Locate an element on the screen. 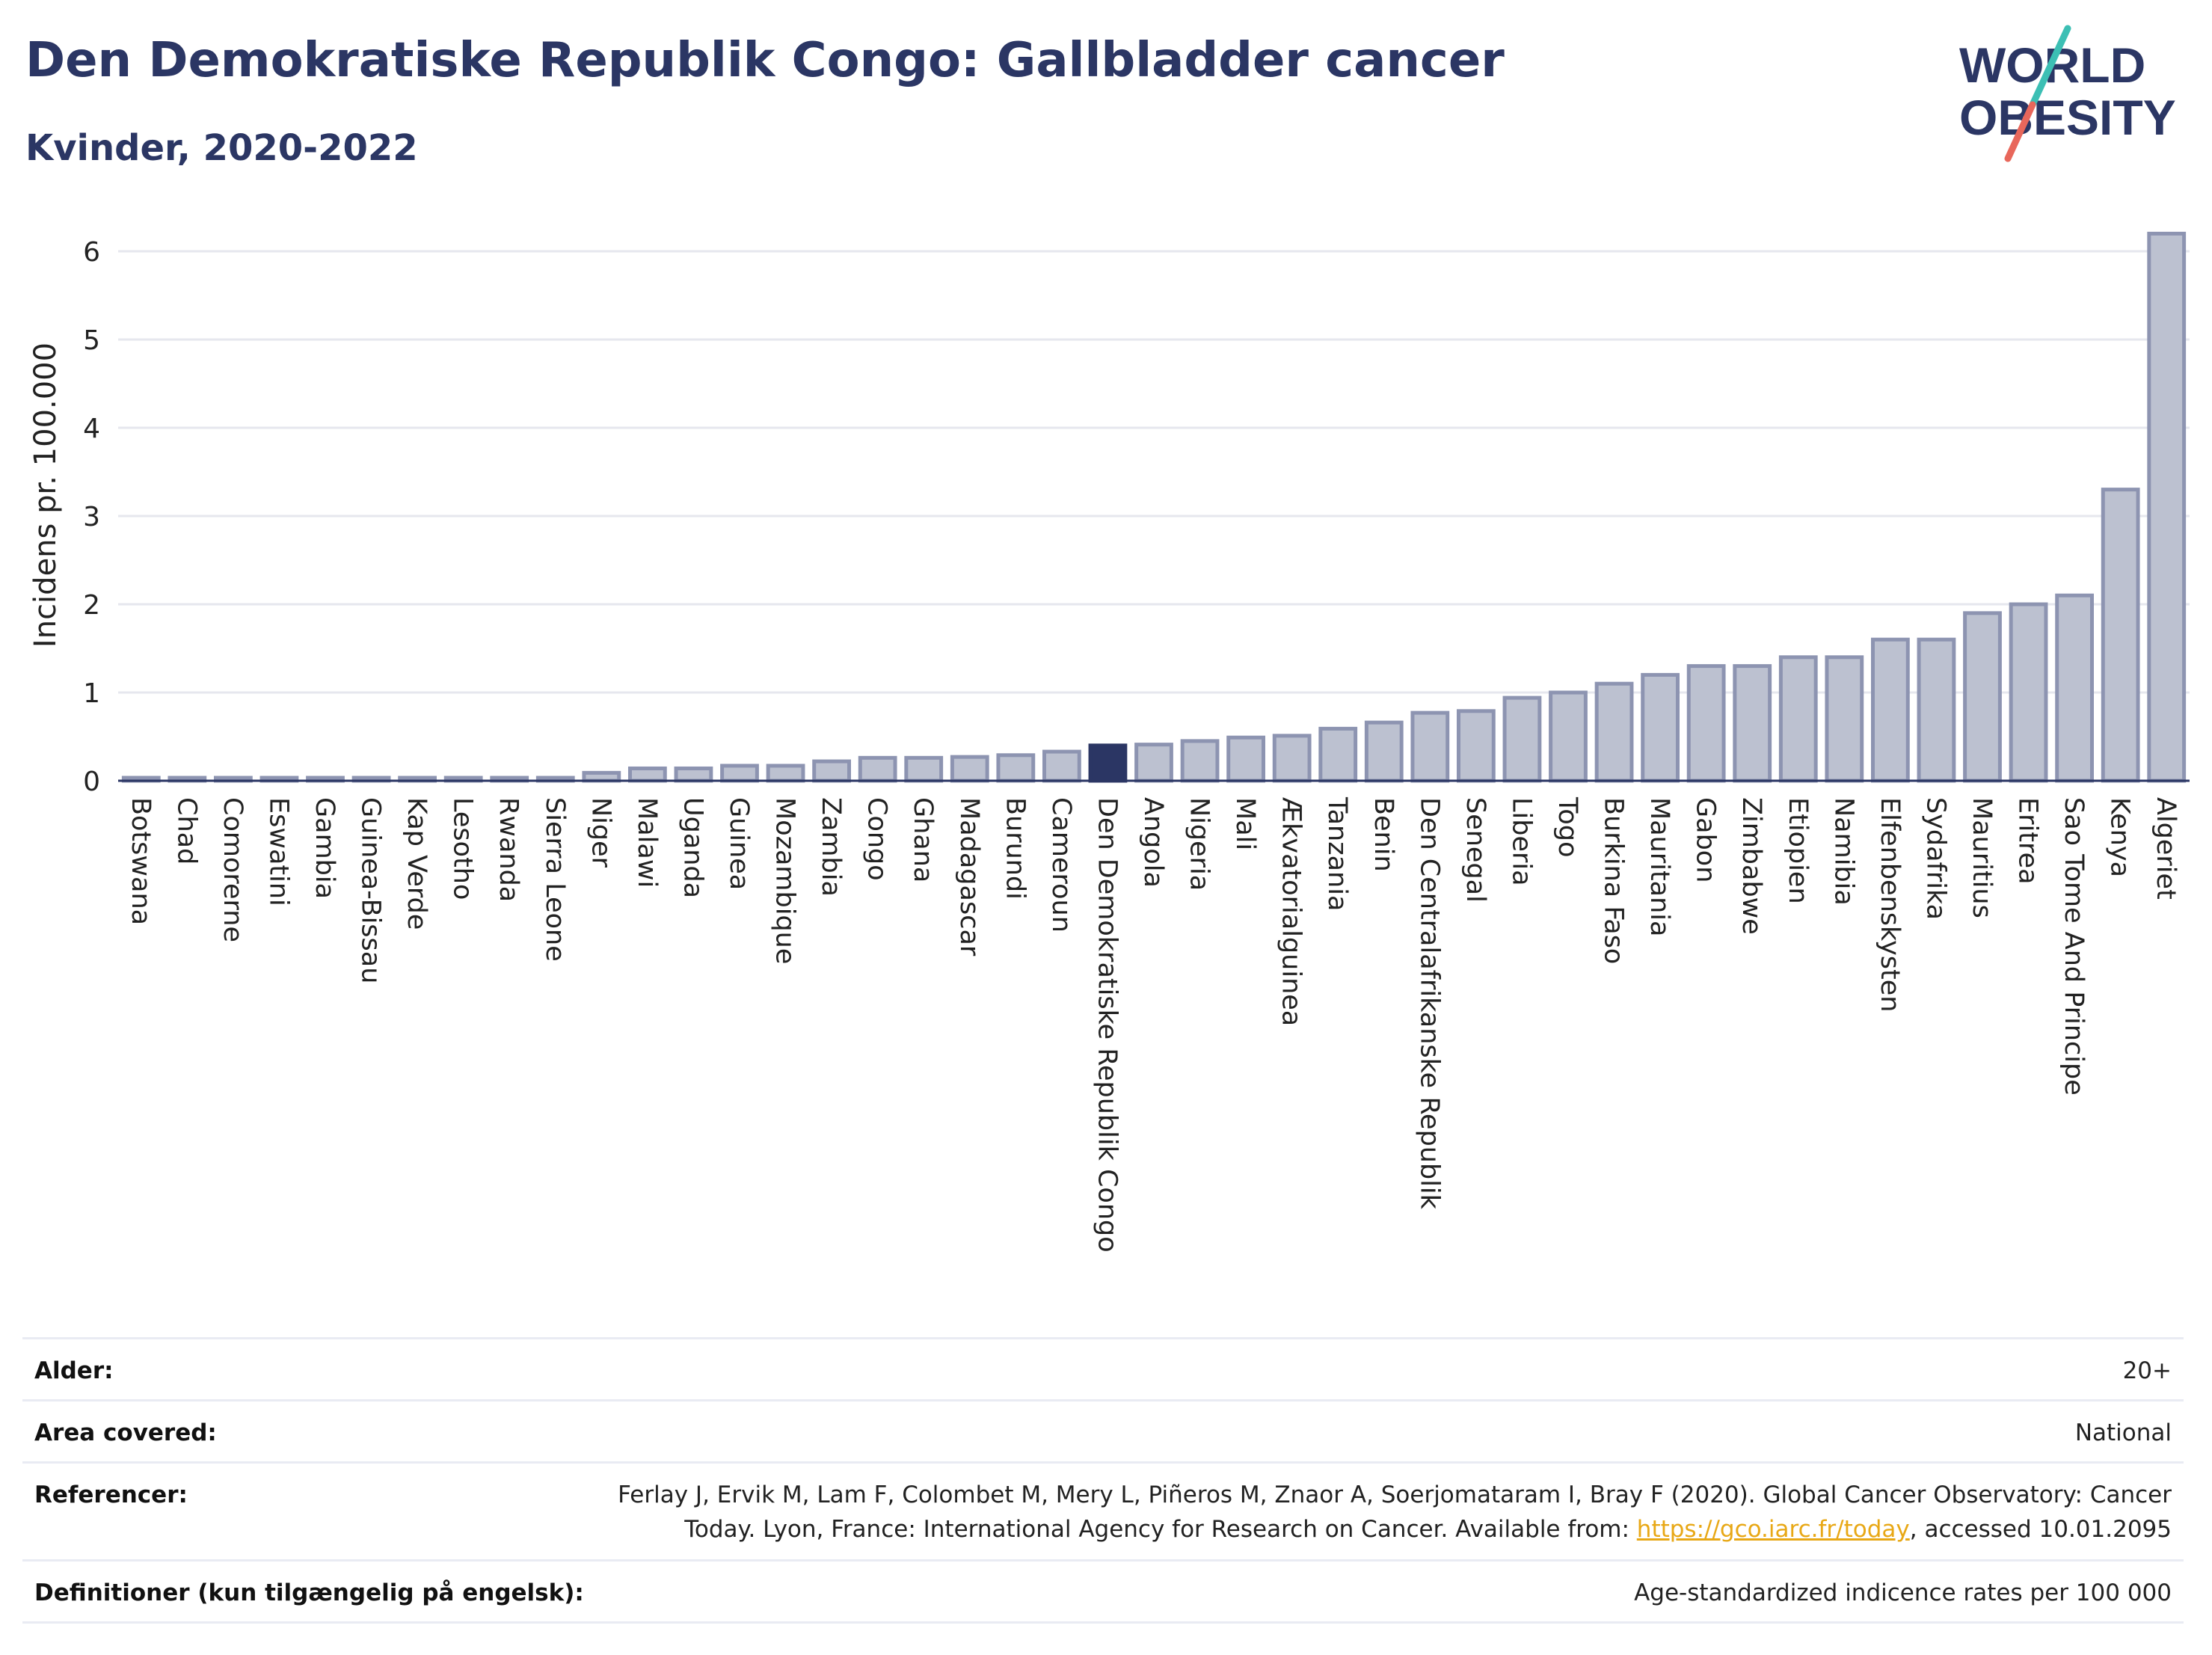  y-tick-label: 3 is located at coordinates (91, 517).